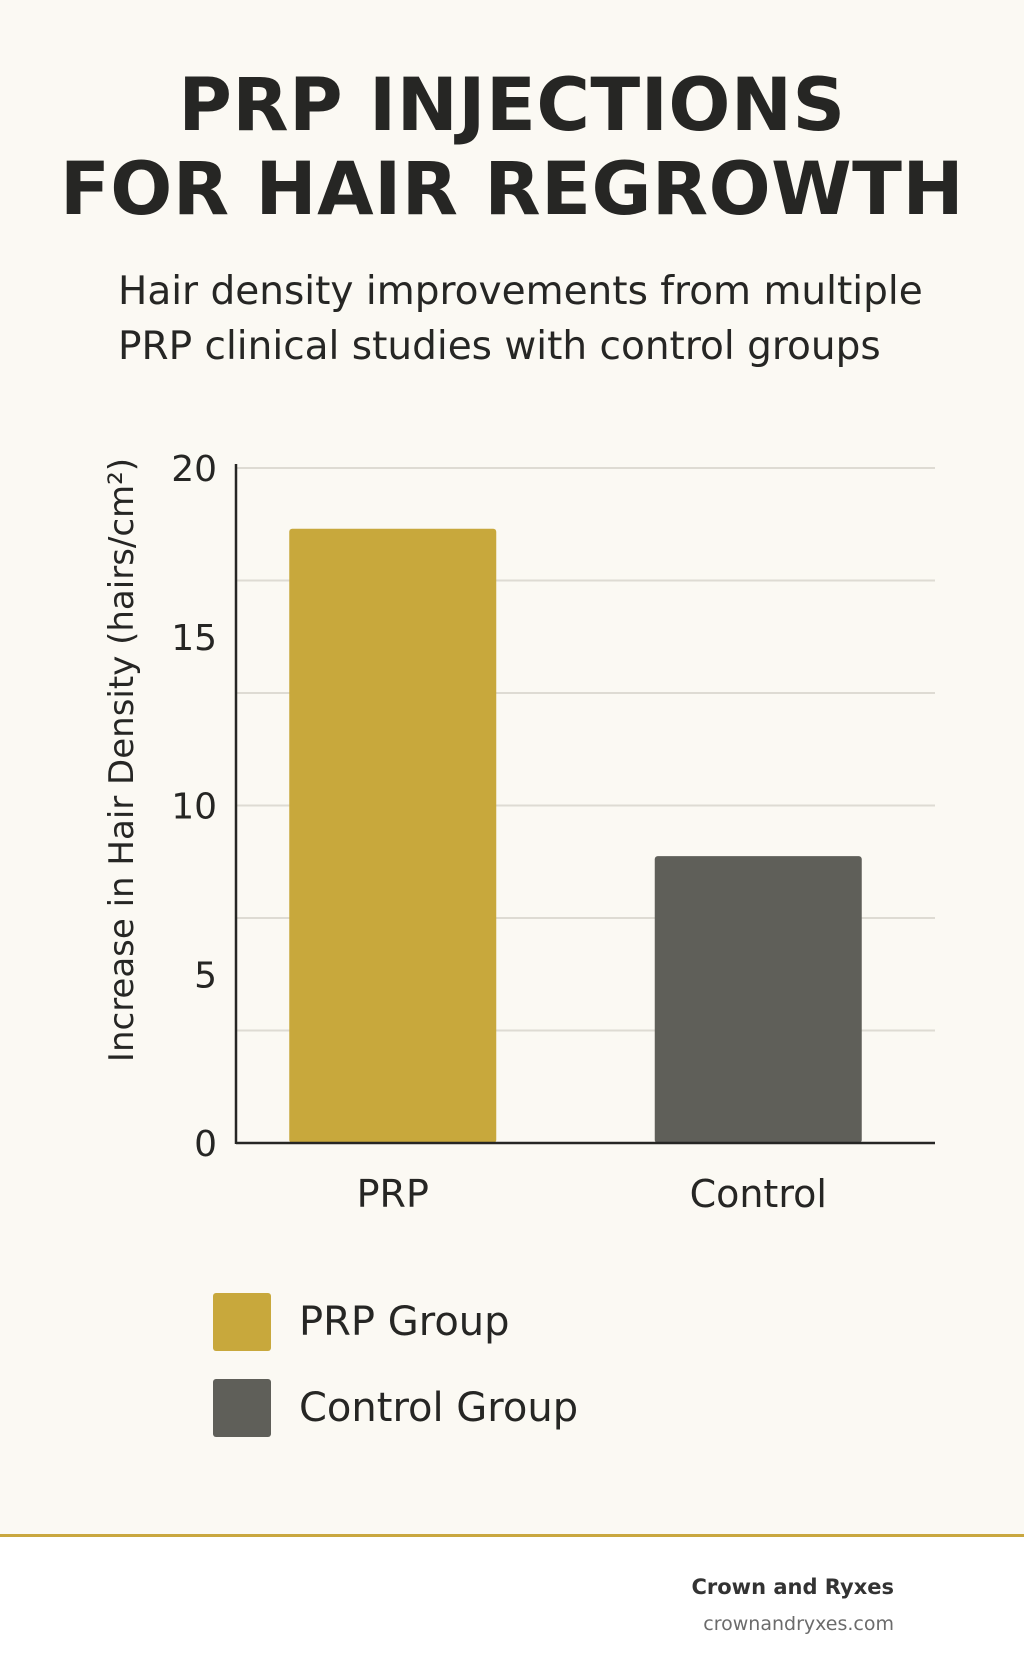  I want to click on y-axis-label: Increase in Hair Density (hairs/cm²), so click(122, 760).